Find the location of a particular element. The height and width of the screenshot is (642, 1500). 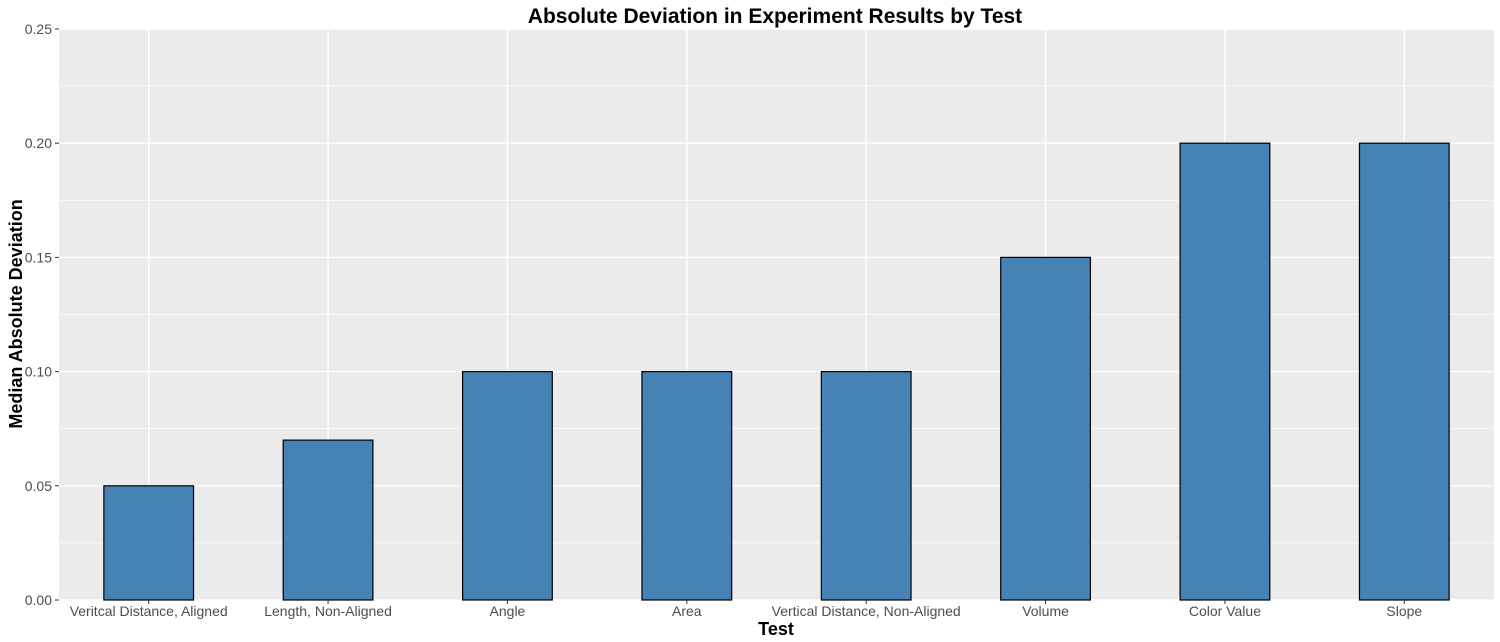

y-tick-label: 0.00 is located at coordinates (38, 600).